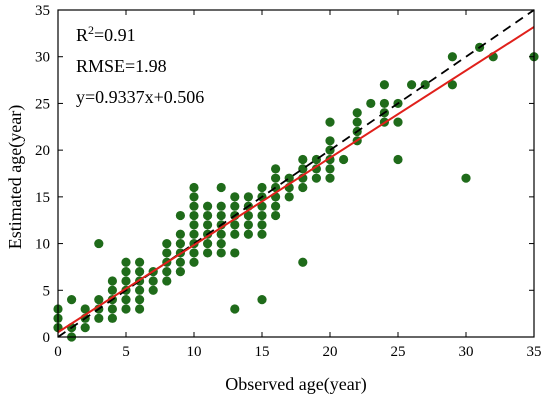  What do you see at coordinates (91, 30) in the screenshot?
I see `r2-superscript: 2` at bounding box center [91, 30].